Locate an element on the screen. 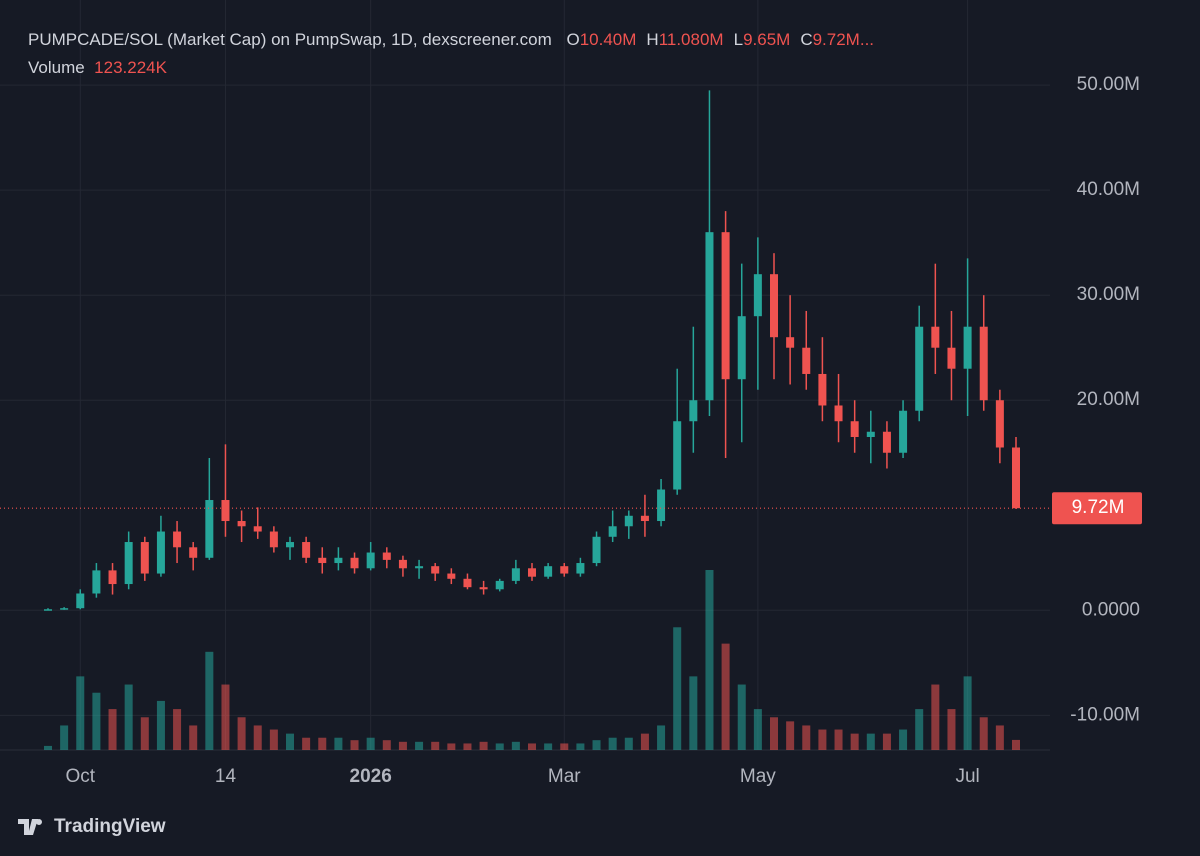  brand-logo is located at coordinates (30, 827).